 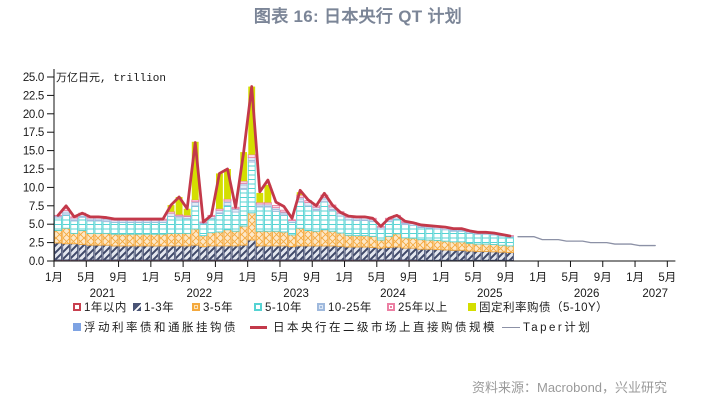 What do you see at coordinates (385, 328) in the screenshot?
I see `legend-label: 日本央行在二级市场上直接购债规模` at bounding box center [385, 328].